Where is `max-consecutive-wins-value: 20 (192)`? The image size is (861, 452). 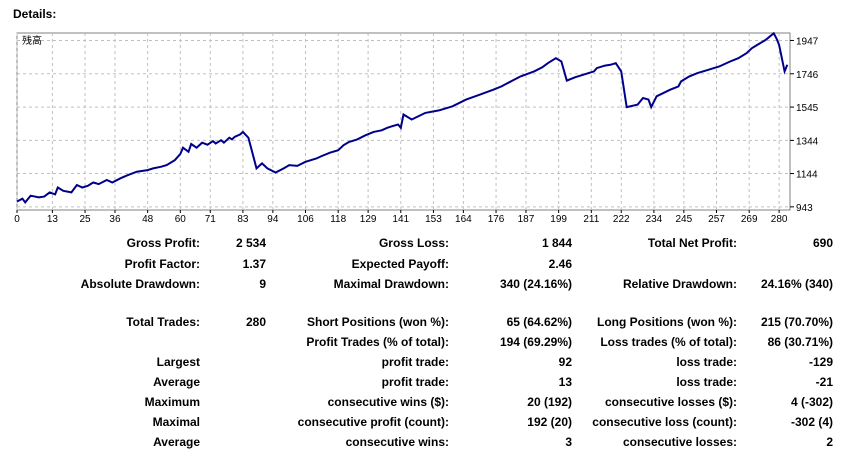
max-consecutive-wins-value: 20 (192) is located at coordinates (549, 402).